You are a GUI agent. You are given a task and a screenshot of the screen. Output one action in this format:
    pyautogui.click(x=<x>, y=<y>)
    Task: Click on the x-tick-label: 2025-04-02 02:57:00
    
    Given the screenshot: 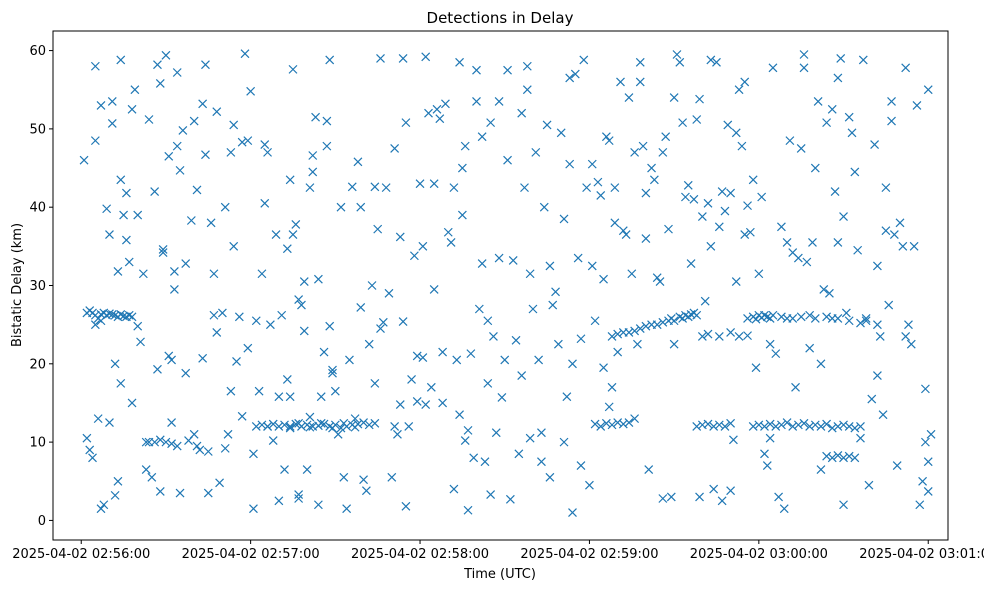 What is the action you would take?
    pyautogui.click(x=251, y=554)
    